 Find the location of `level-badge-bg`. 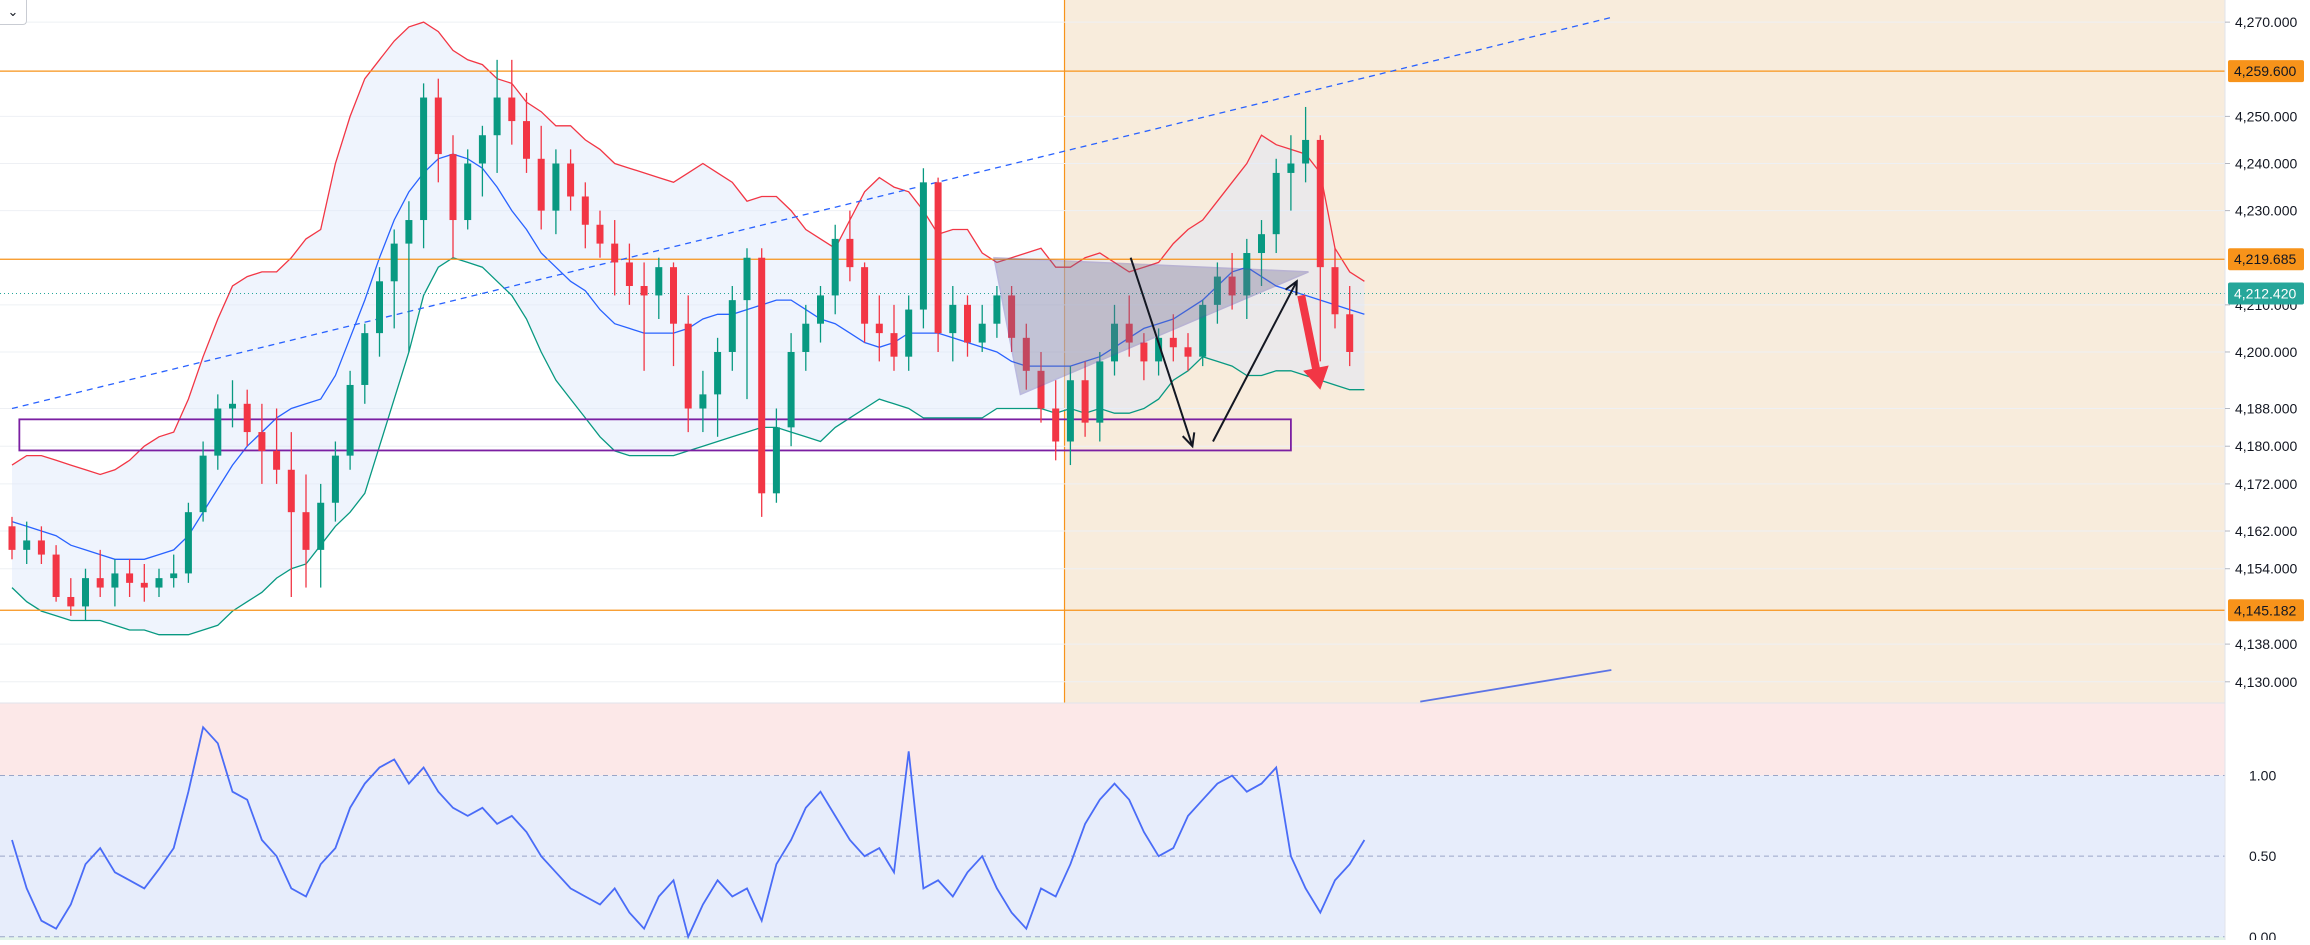

level-badge-bg is located at coordinates (2266, 259).